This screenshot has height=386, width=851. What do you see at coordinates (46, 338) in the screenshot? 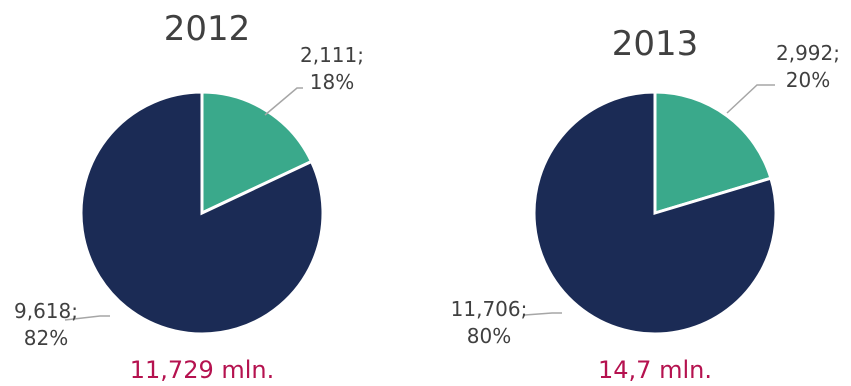
I see `pie-2012-label-dark-percent: 82%` at bounding box center [46, 338].